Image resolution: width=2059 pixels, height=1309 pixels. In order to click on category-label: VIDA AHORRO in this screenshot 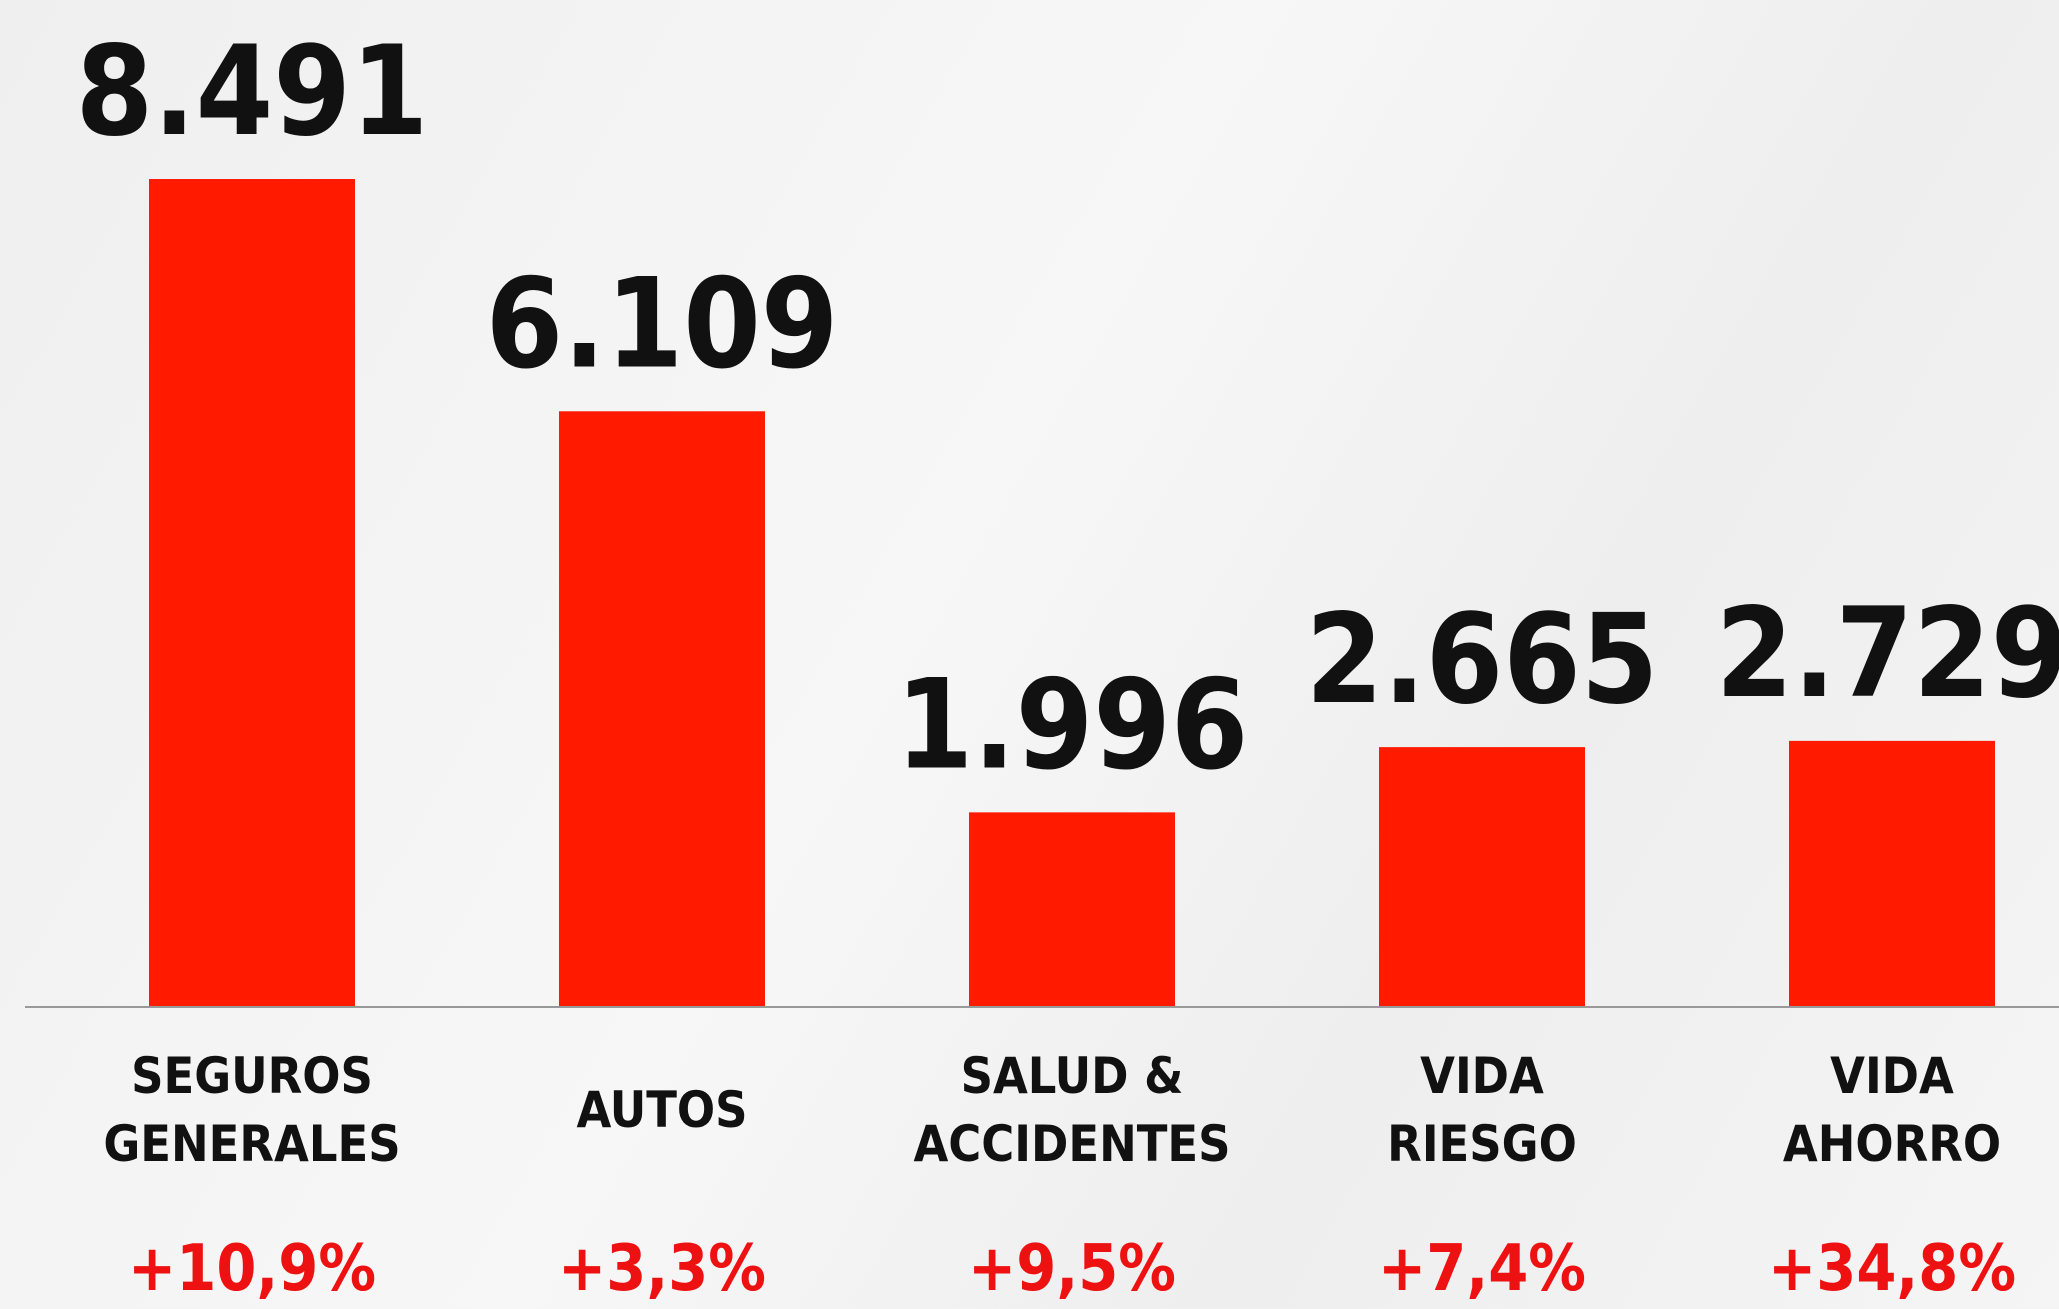, I will do `click(1892, 1110)`.